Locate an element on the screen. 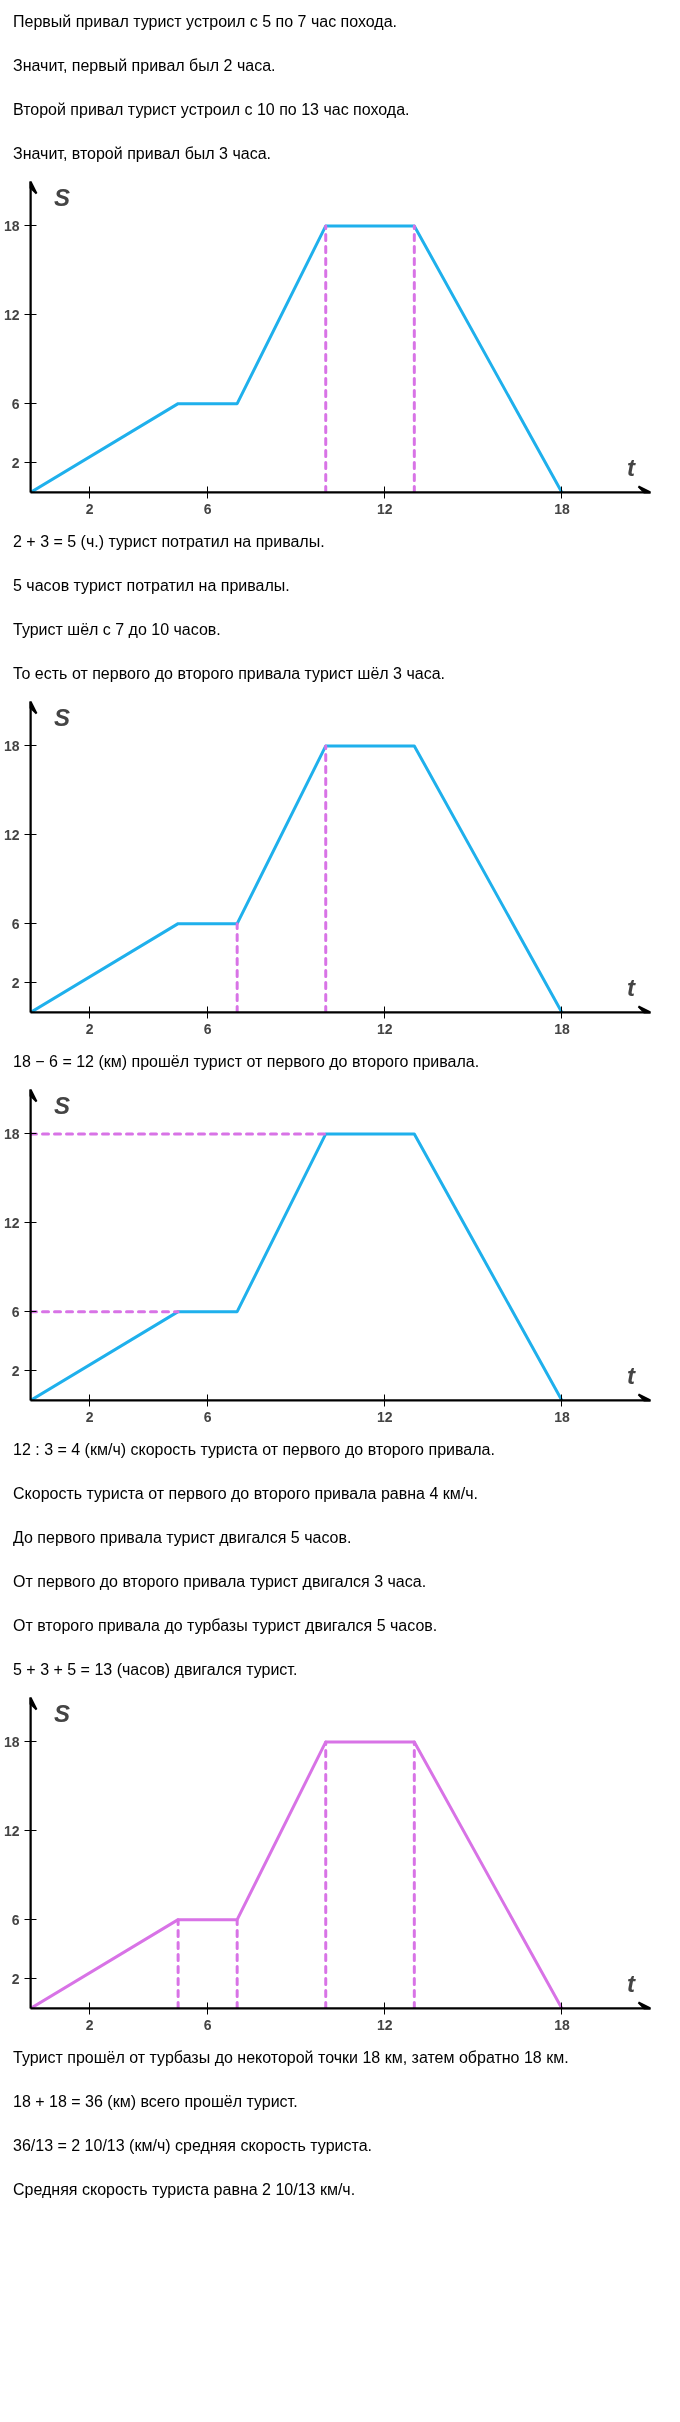 This screenshot has width=680, height=2422. text: Первый привал турист устроил с 5 по 7 час похода. is located at coordinates (205, 22).